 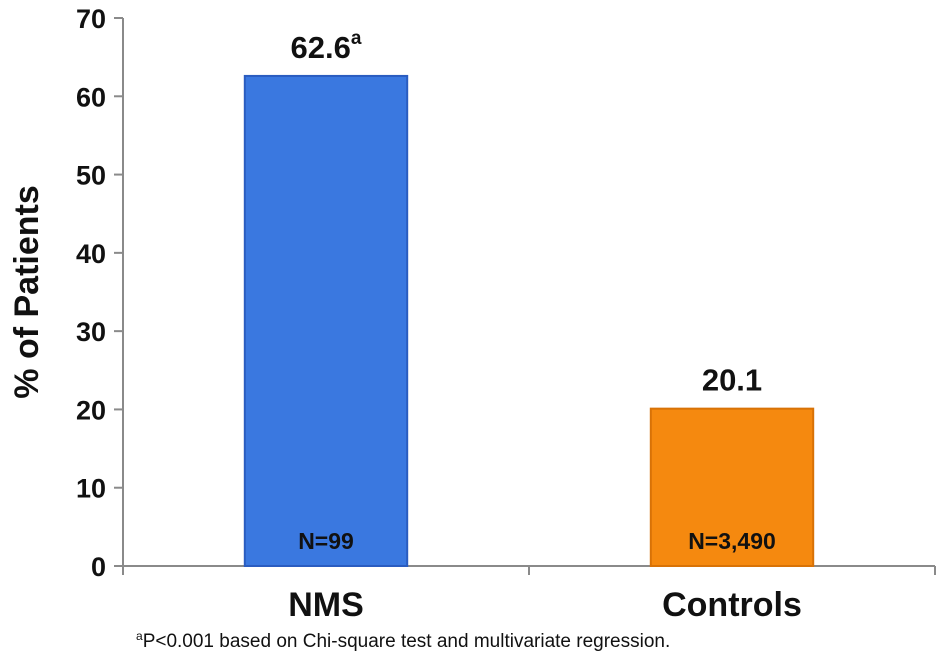 What do you see at coordinates (100, 293) in the screenshot?
I see `y-axis: 0 10 20 30 40 50 60 70` at bounding box center [100, 293].